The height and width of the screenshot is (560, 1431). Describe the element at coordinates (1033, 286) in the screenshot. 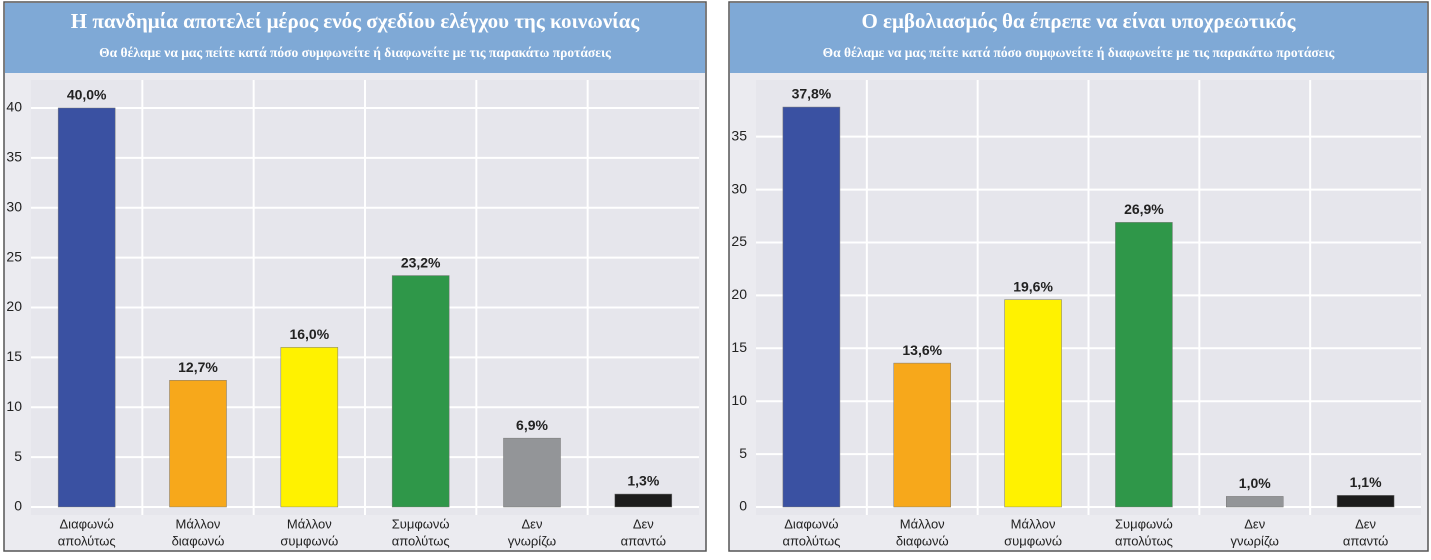

I see `value-label: 19,6%` at that location.